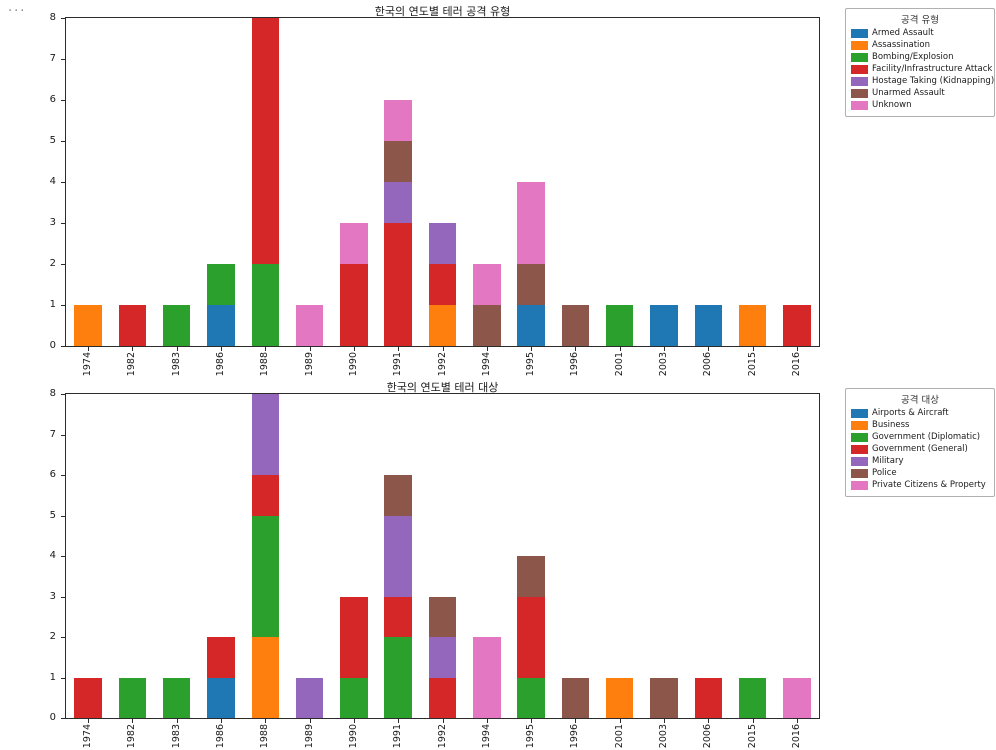 The height and width of the screenshot is (750, 996). What do you see at coordinates (708, 736) in the screenshot?
I see `x-tick-label: 2006` at bounding box center [708, 736].